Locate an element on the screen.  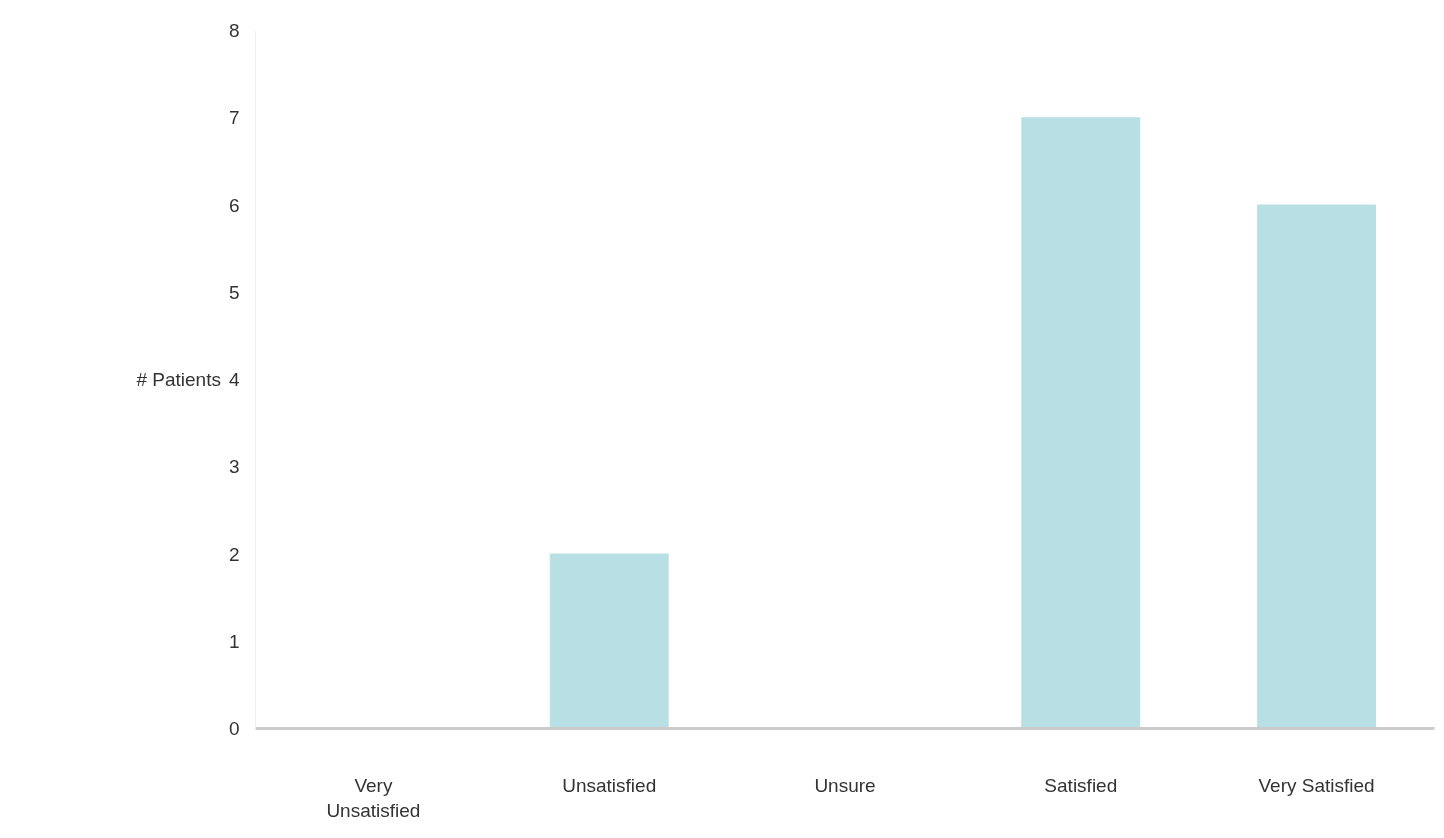
y-tick-label: 8 is located at coordinates (234, 30).